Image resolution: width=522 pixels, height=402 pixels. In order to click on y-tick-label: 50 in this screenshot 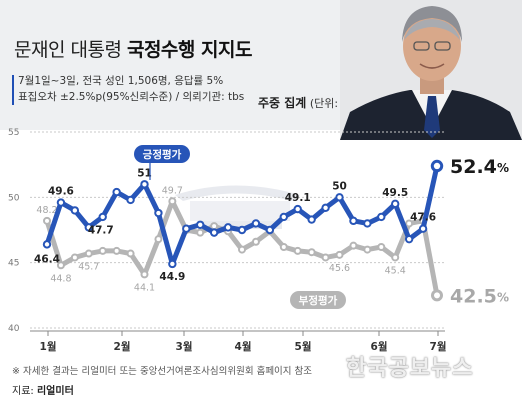, I will do `click(14, 198)`.